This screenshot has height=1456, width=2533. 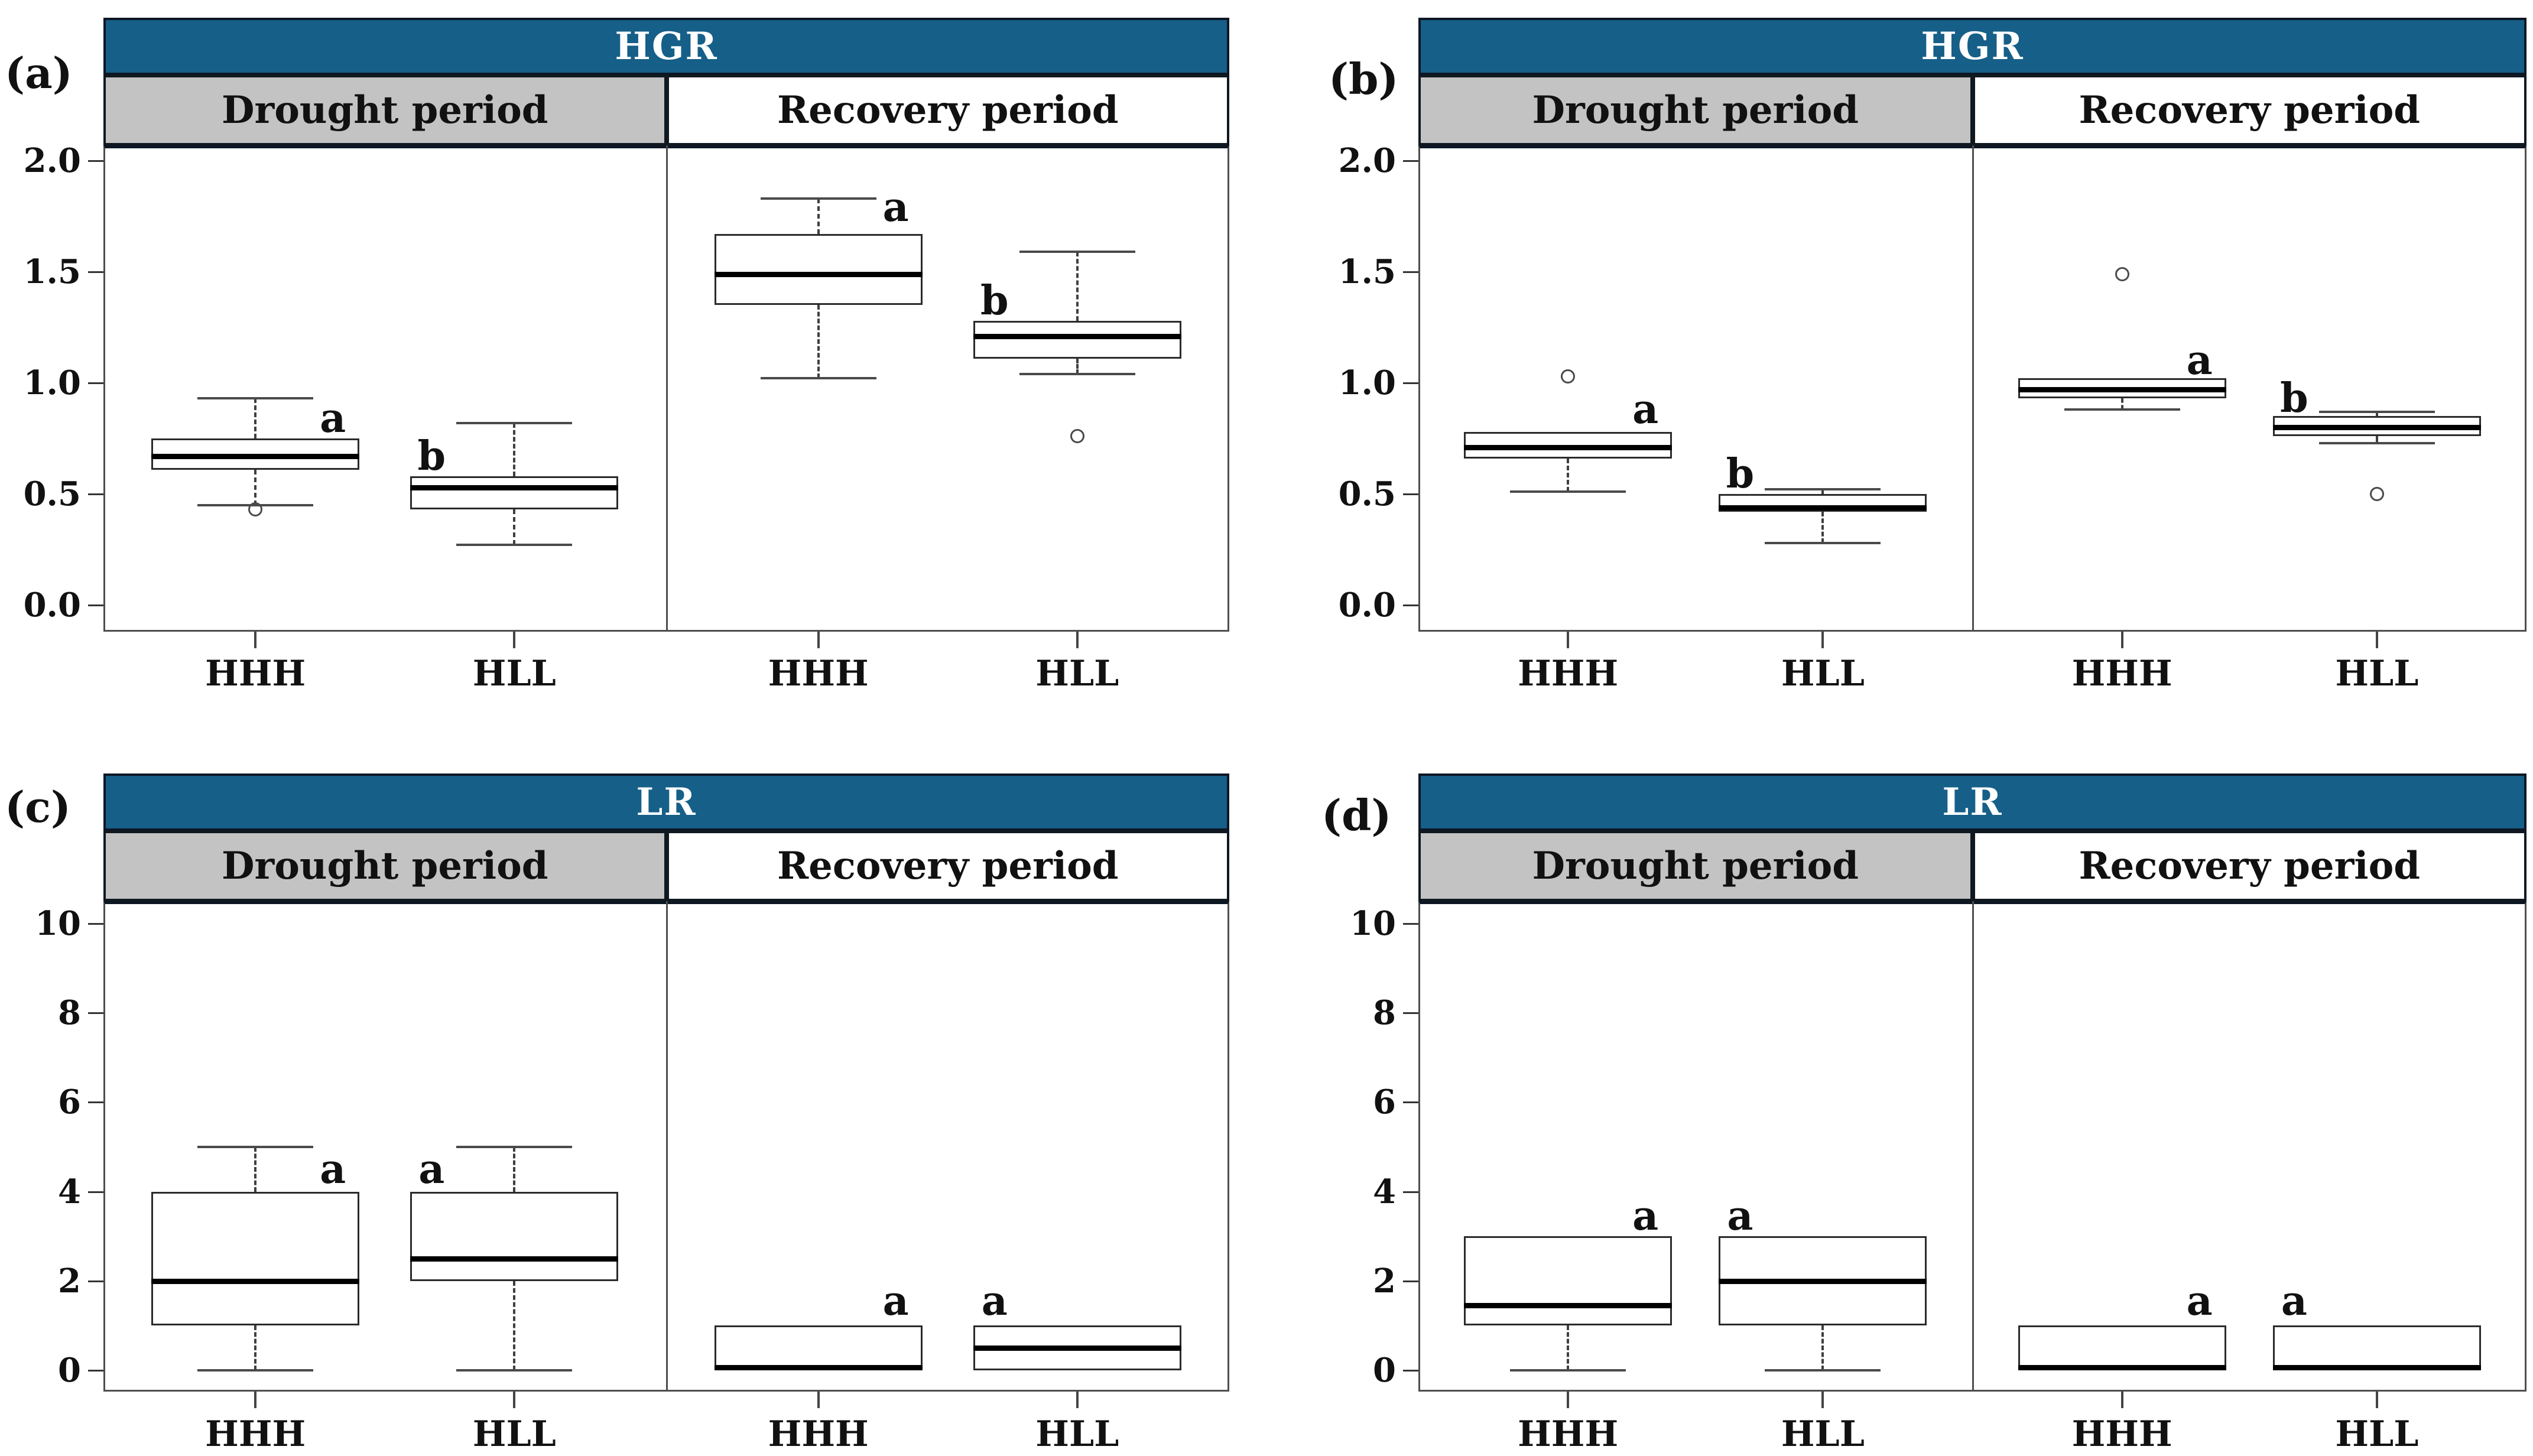 What do you see at coordinates (1367, 605) in the screenshot?
I see `panel-b-ytick-0: 0.0` at bounding box center [1367, 605].